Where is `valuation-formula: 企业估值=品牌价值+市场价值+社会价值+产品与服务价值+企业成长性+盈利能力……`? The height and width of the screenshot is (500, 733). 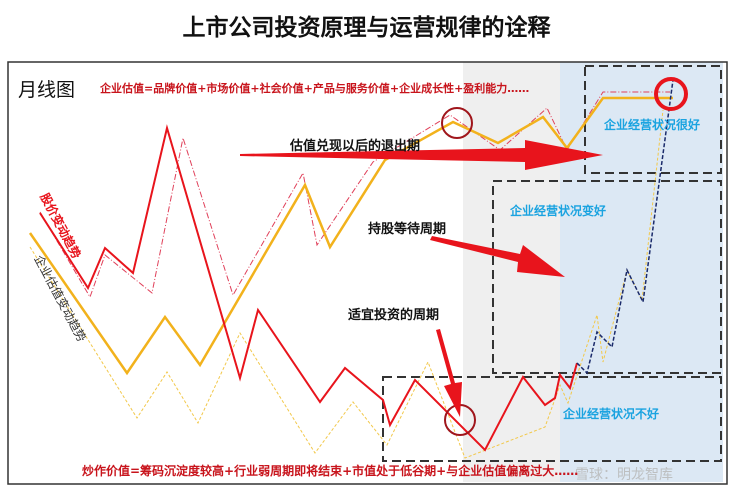 valuation-formula: 企业估值=品牌价值+市场价值+社会价值+产品与服务价值+企业成长性+盈利能力…… is located at coordinates (314, 88).